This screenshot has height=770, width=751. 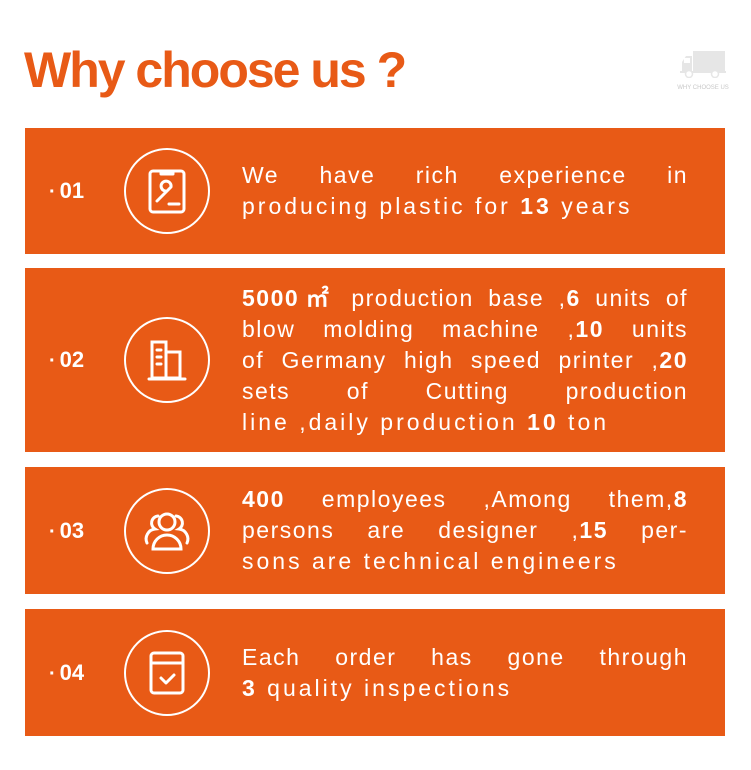 I want to click on highlight-number: 13, so click(x=536, y=206).